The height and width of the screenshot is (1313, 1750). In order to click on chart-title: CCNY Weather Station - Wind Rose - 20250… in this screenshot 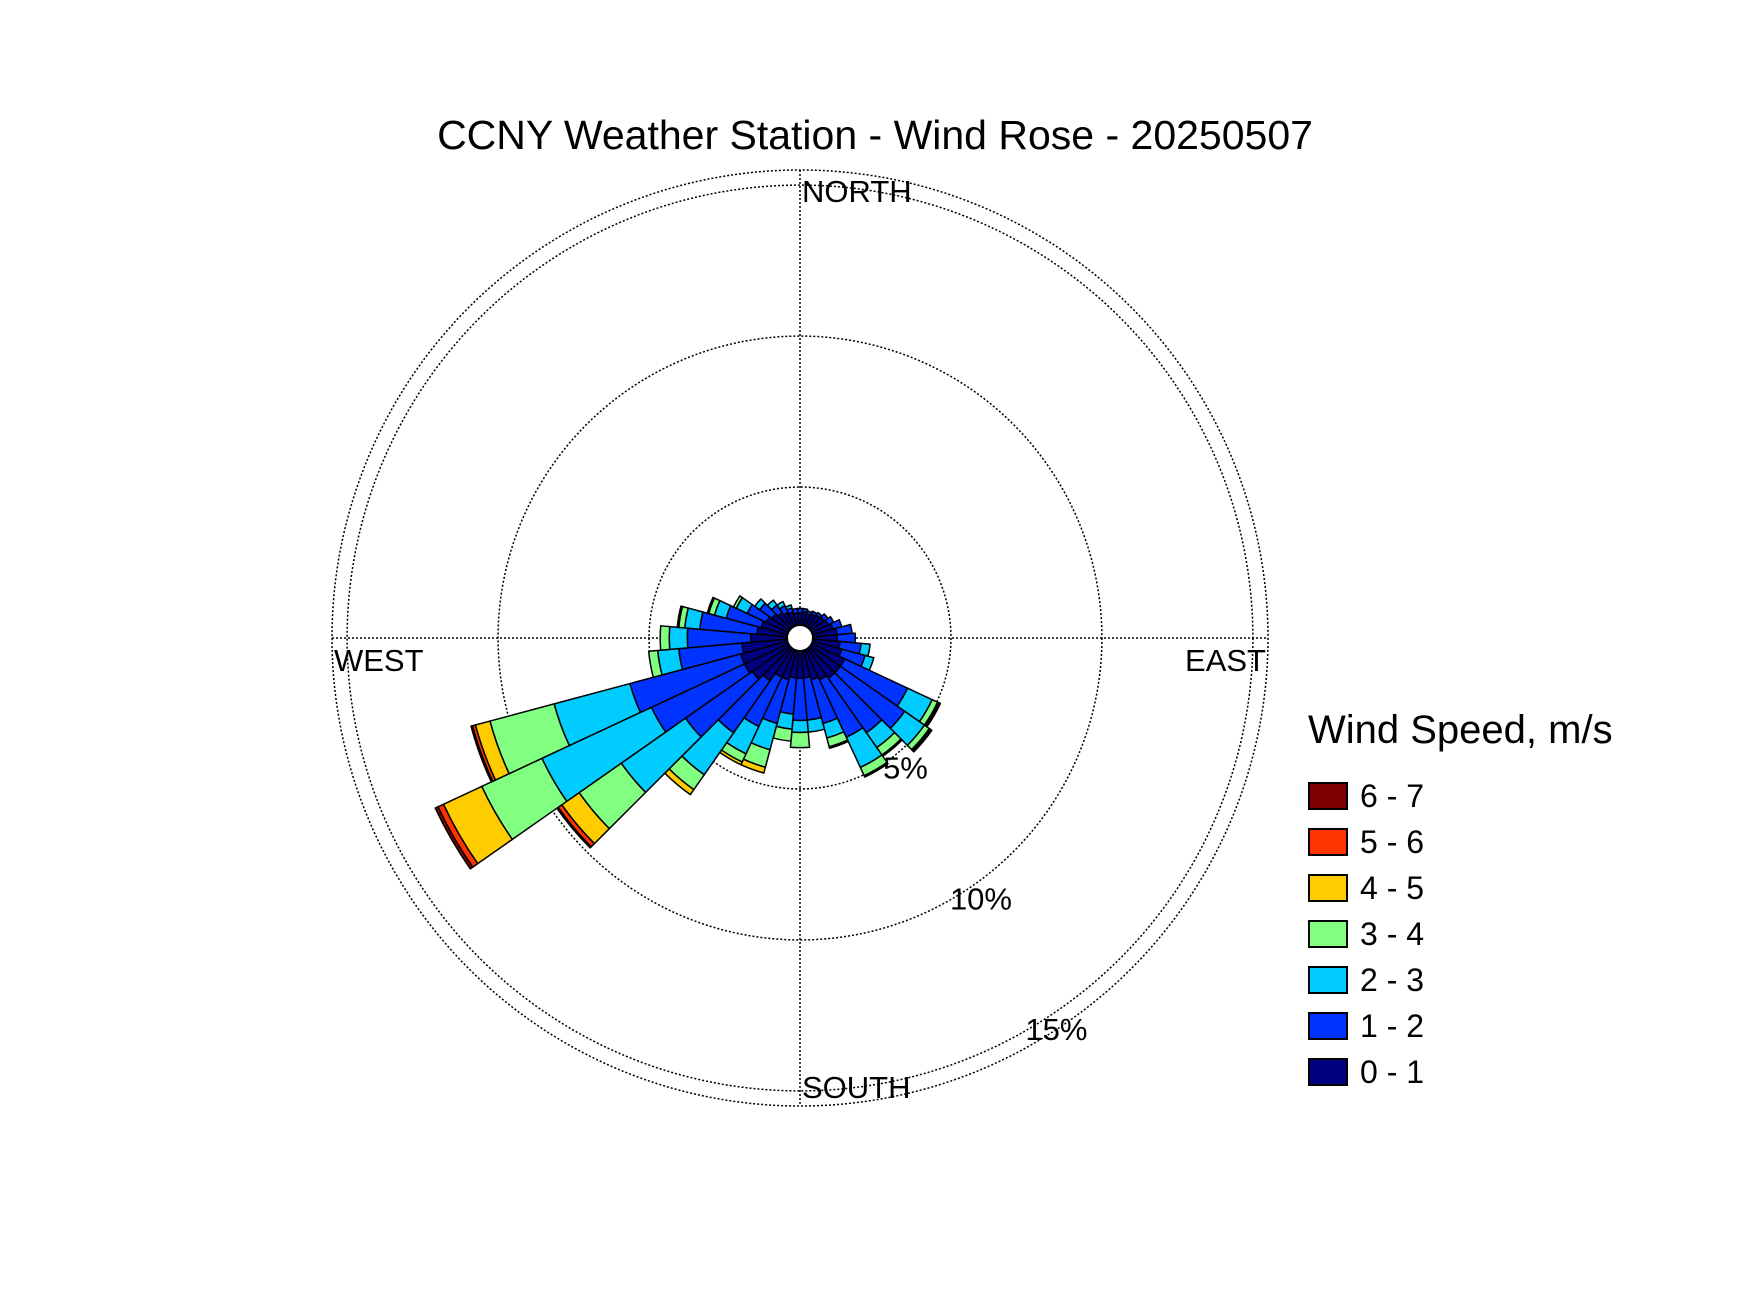, I will do `click(875, 135)`.